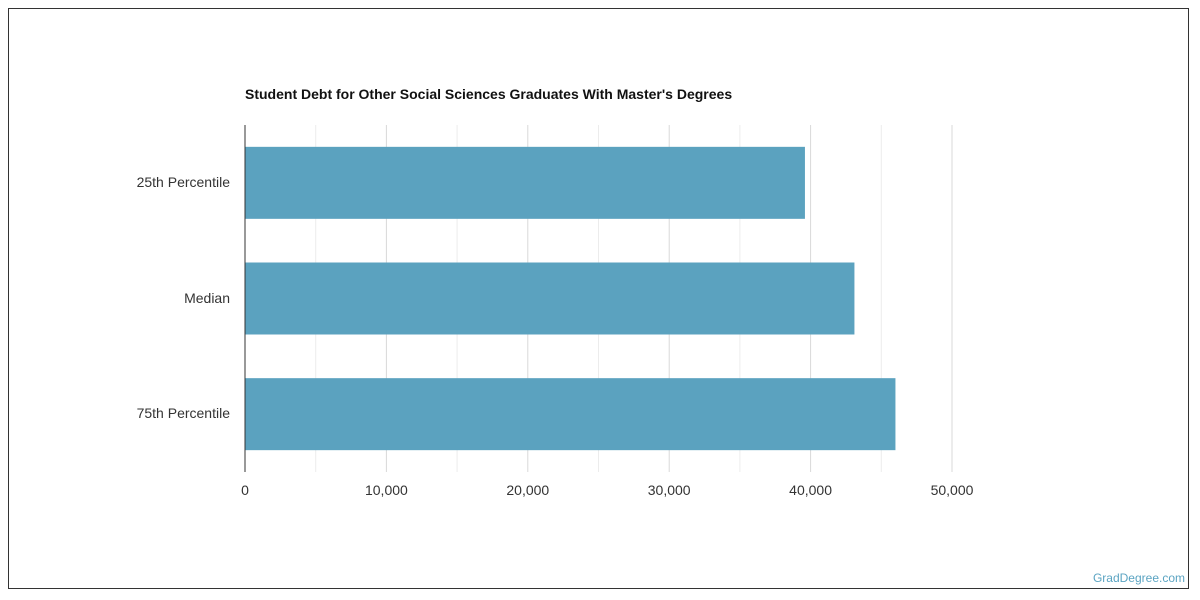 This screenshot has height=600, width=1200. Describe the element at coordinates (525, 182) in the screenshot. I see `bar-25th-percentile` at that location.